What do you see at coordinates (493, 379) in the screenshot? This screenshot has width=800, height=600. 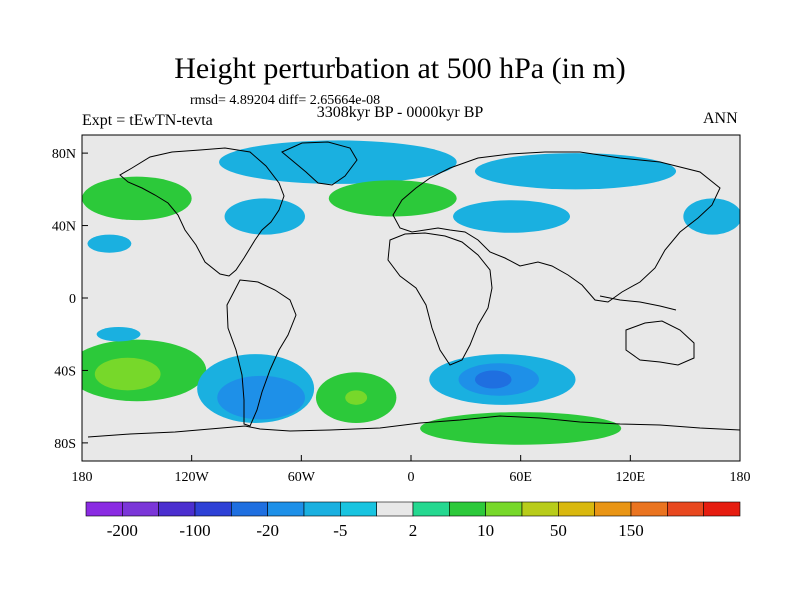 I see `field-region-indian-ocean-low-center` at bounding box center [493, 379].